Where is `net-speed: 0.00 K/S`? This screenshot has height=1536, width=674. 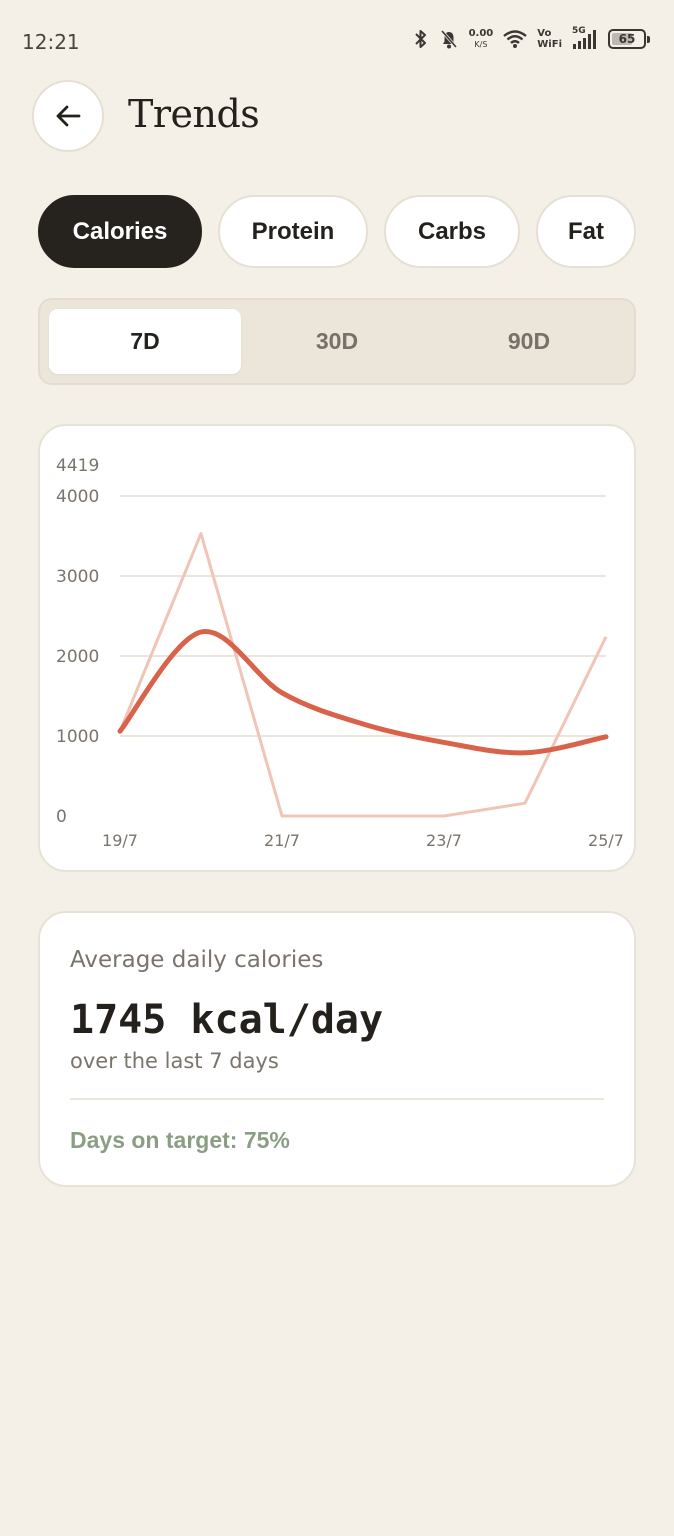
net-speed: 0.00 K/S is located at coordinates (481, 39).